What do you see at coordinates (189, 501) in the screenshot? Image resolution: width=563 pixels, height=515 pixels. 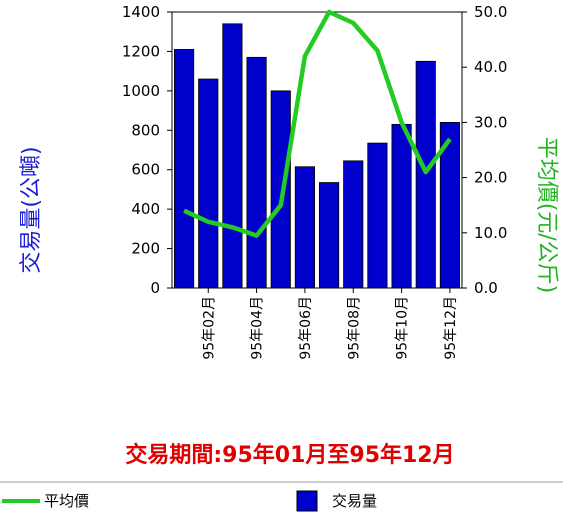 I see `legend: 平均價 交易量` at bounding box center [189, 501].